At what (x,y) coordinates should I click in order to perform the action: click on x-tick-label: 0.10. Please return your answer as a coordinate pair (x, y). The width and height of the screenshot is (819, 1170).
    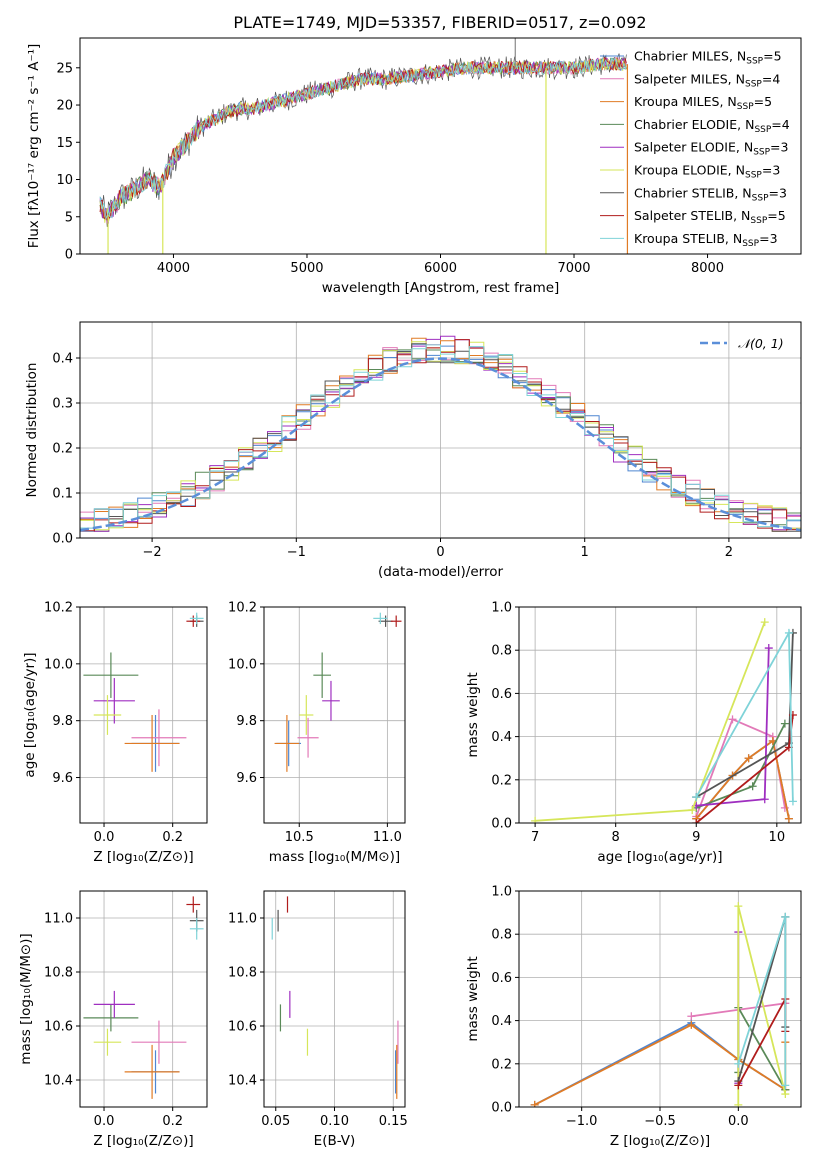
    Looking at the image, I should click on (334, 1121).